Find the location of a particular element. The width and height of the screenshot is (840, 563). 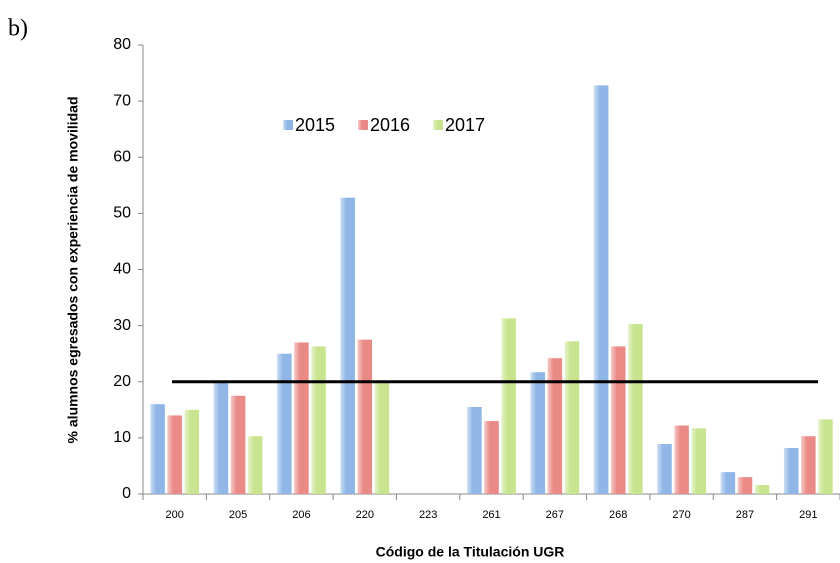

y-tick-label: 50 is located at coordinates (122, 213).